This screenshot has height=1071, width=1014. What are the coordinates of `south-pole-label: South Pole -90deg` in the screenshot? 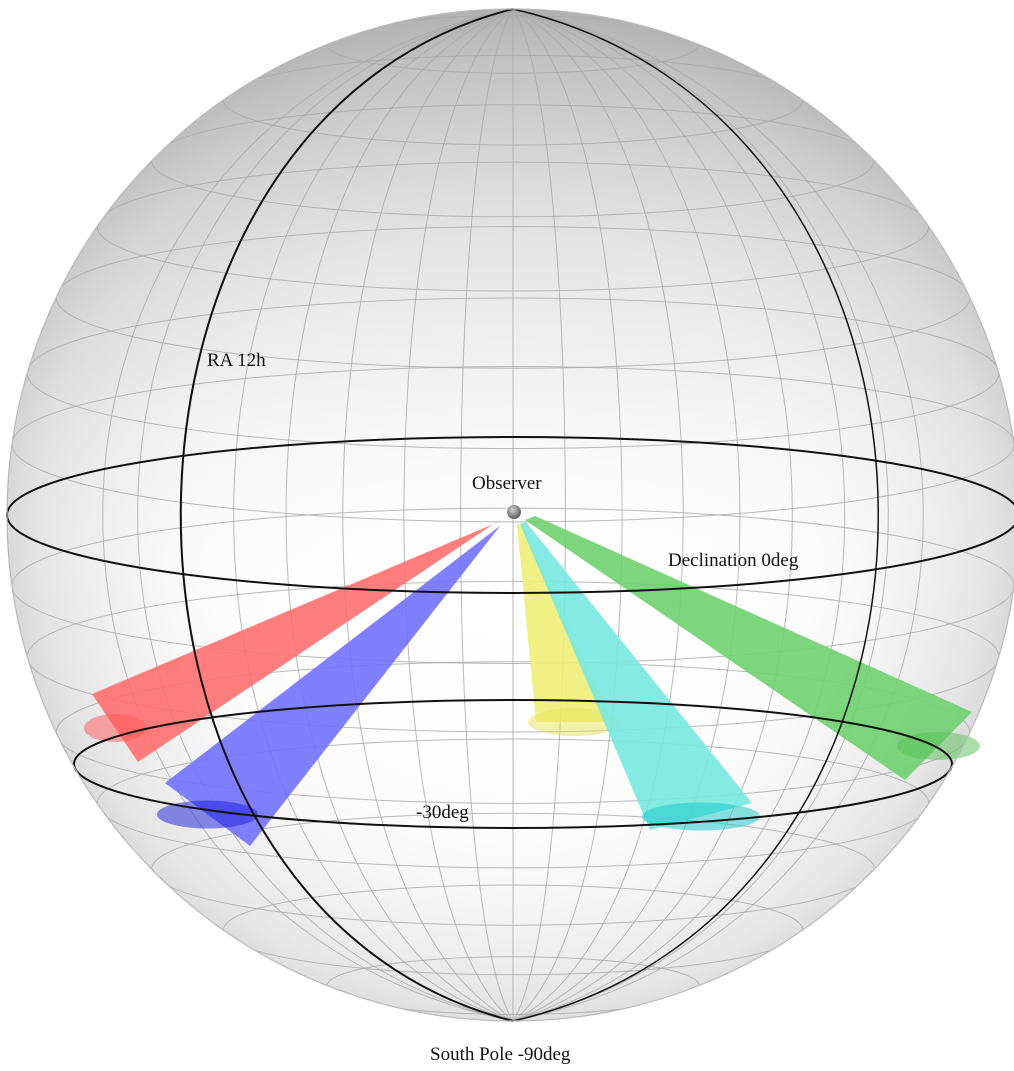 It's located at (500, 1054).